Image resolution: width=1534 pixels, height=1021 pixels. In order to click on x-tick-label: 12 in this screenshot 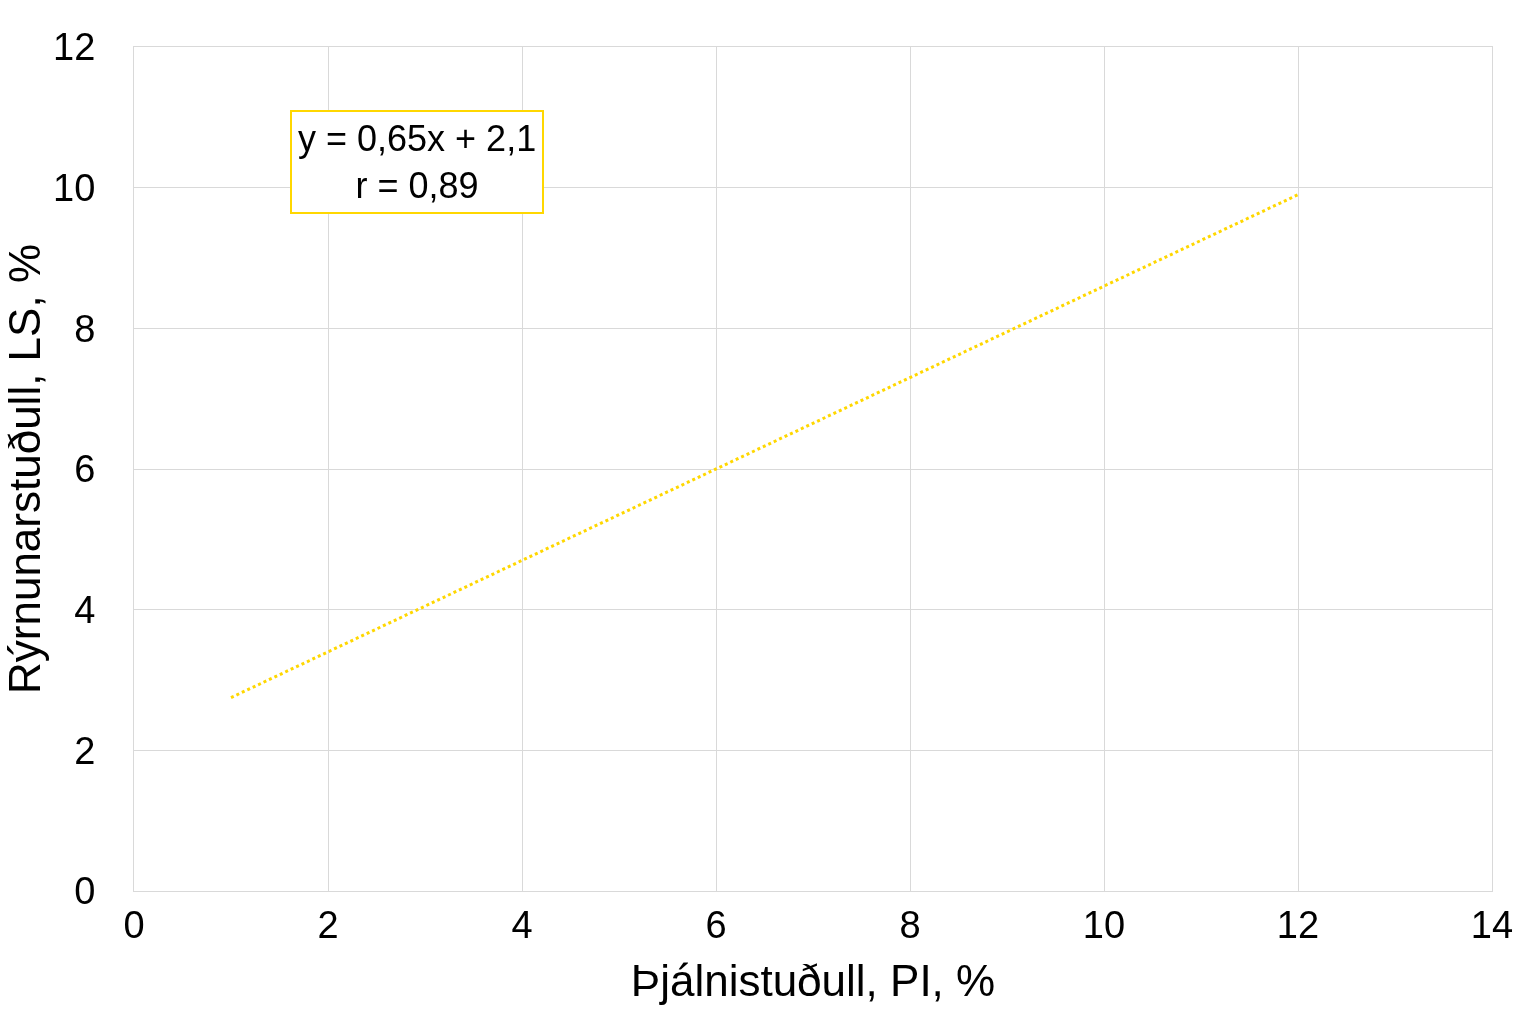, I will do `click(1298, 924)`.